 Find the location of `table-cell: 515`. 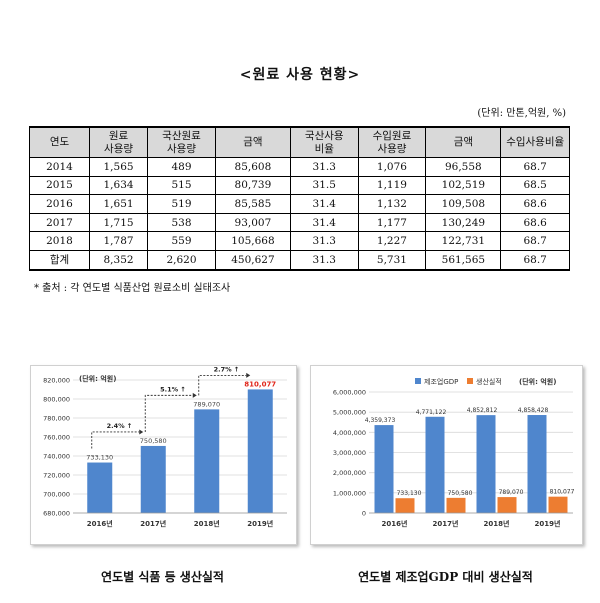

table-cell: 515 is located at coordinates (181, 185).